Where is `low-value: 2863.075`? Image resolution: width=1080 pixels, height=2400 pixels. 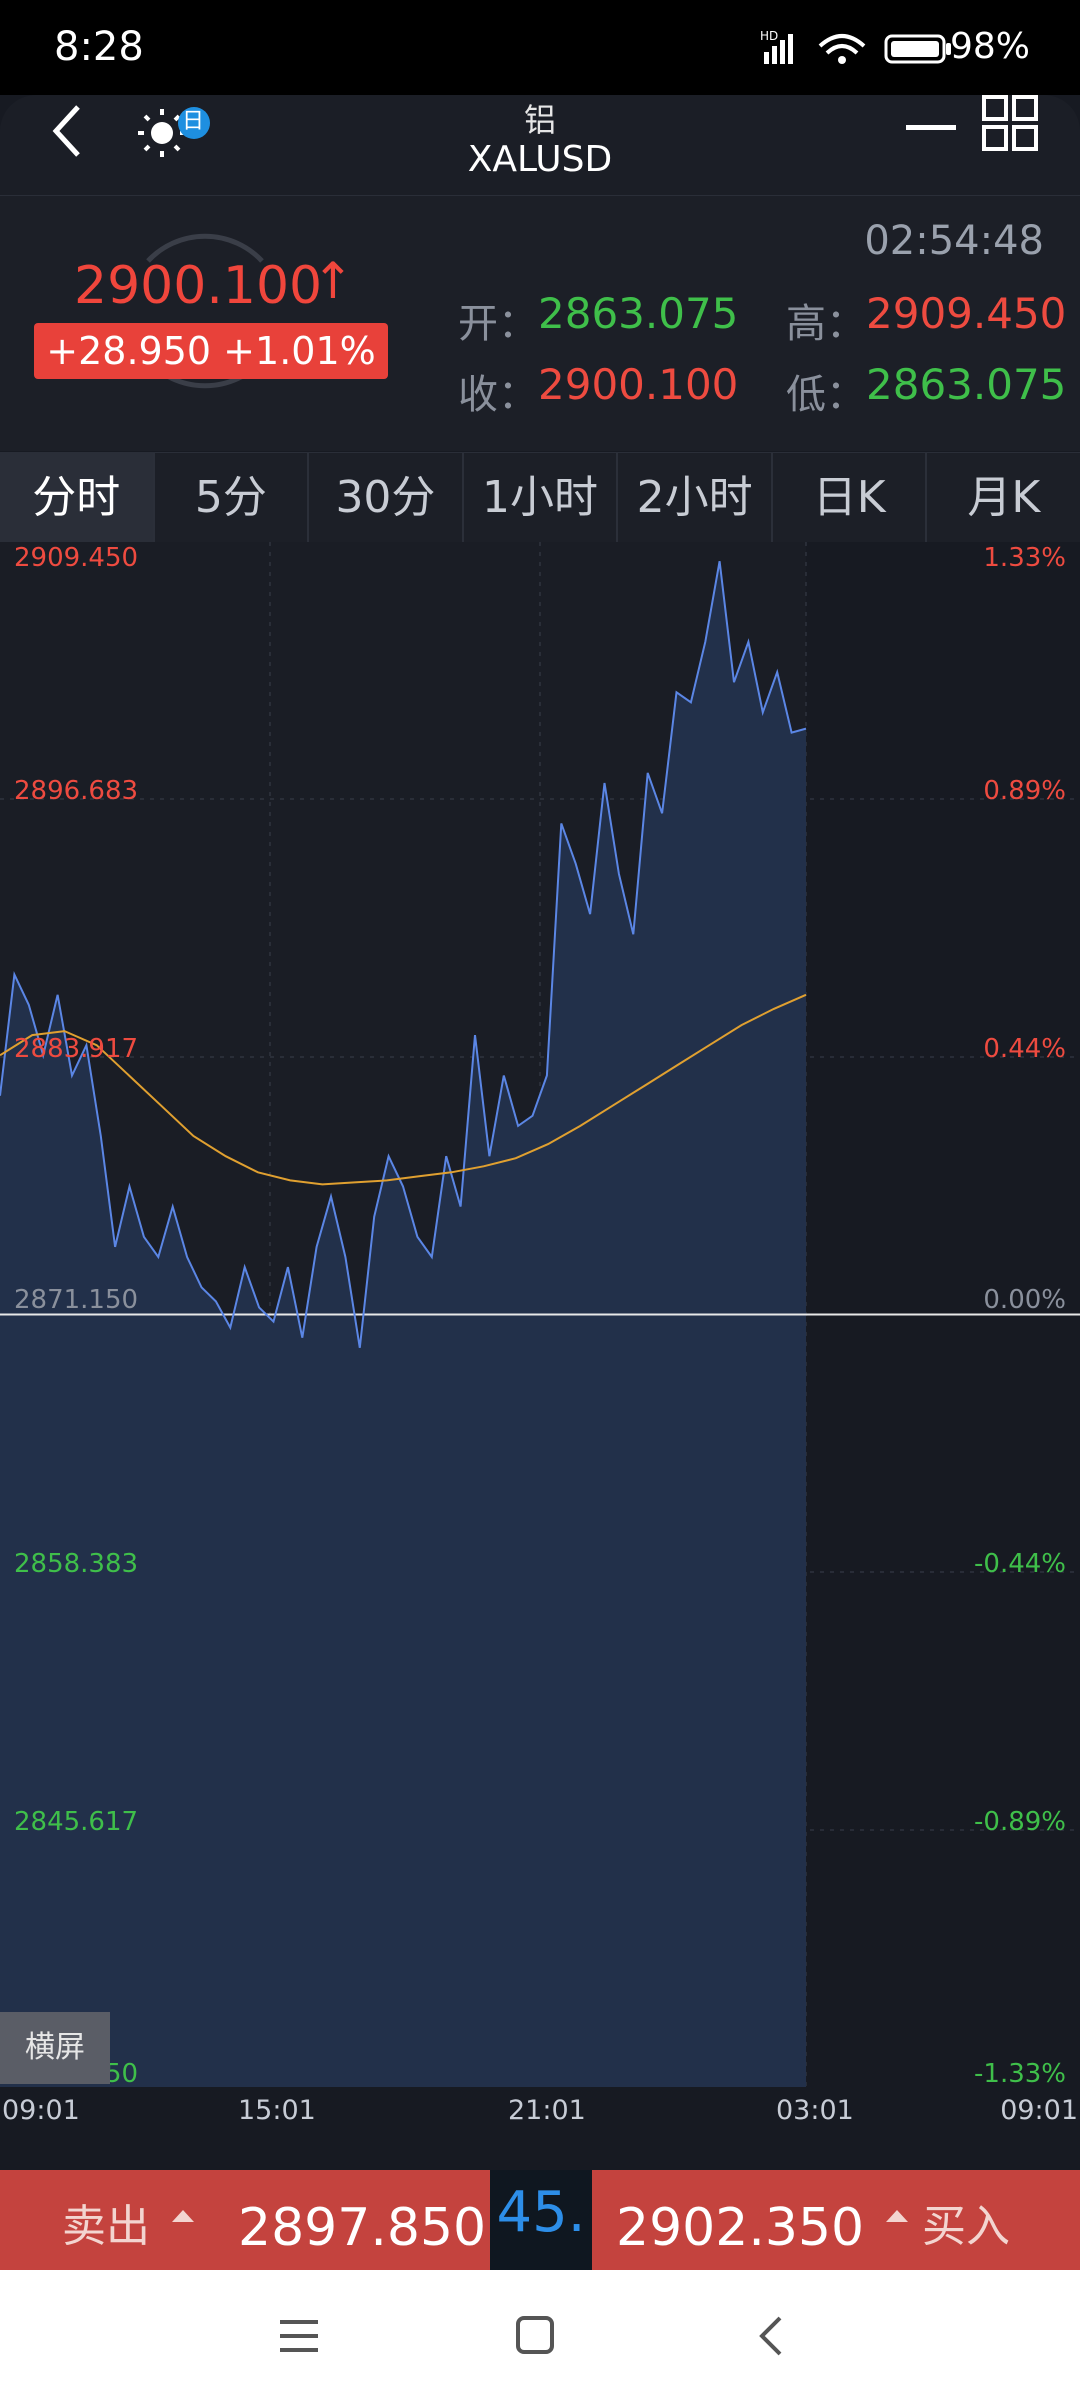
low-value: 2863.075 is located at coordinates (966, 384).